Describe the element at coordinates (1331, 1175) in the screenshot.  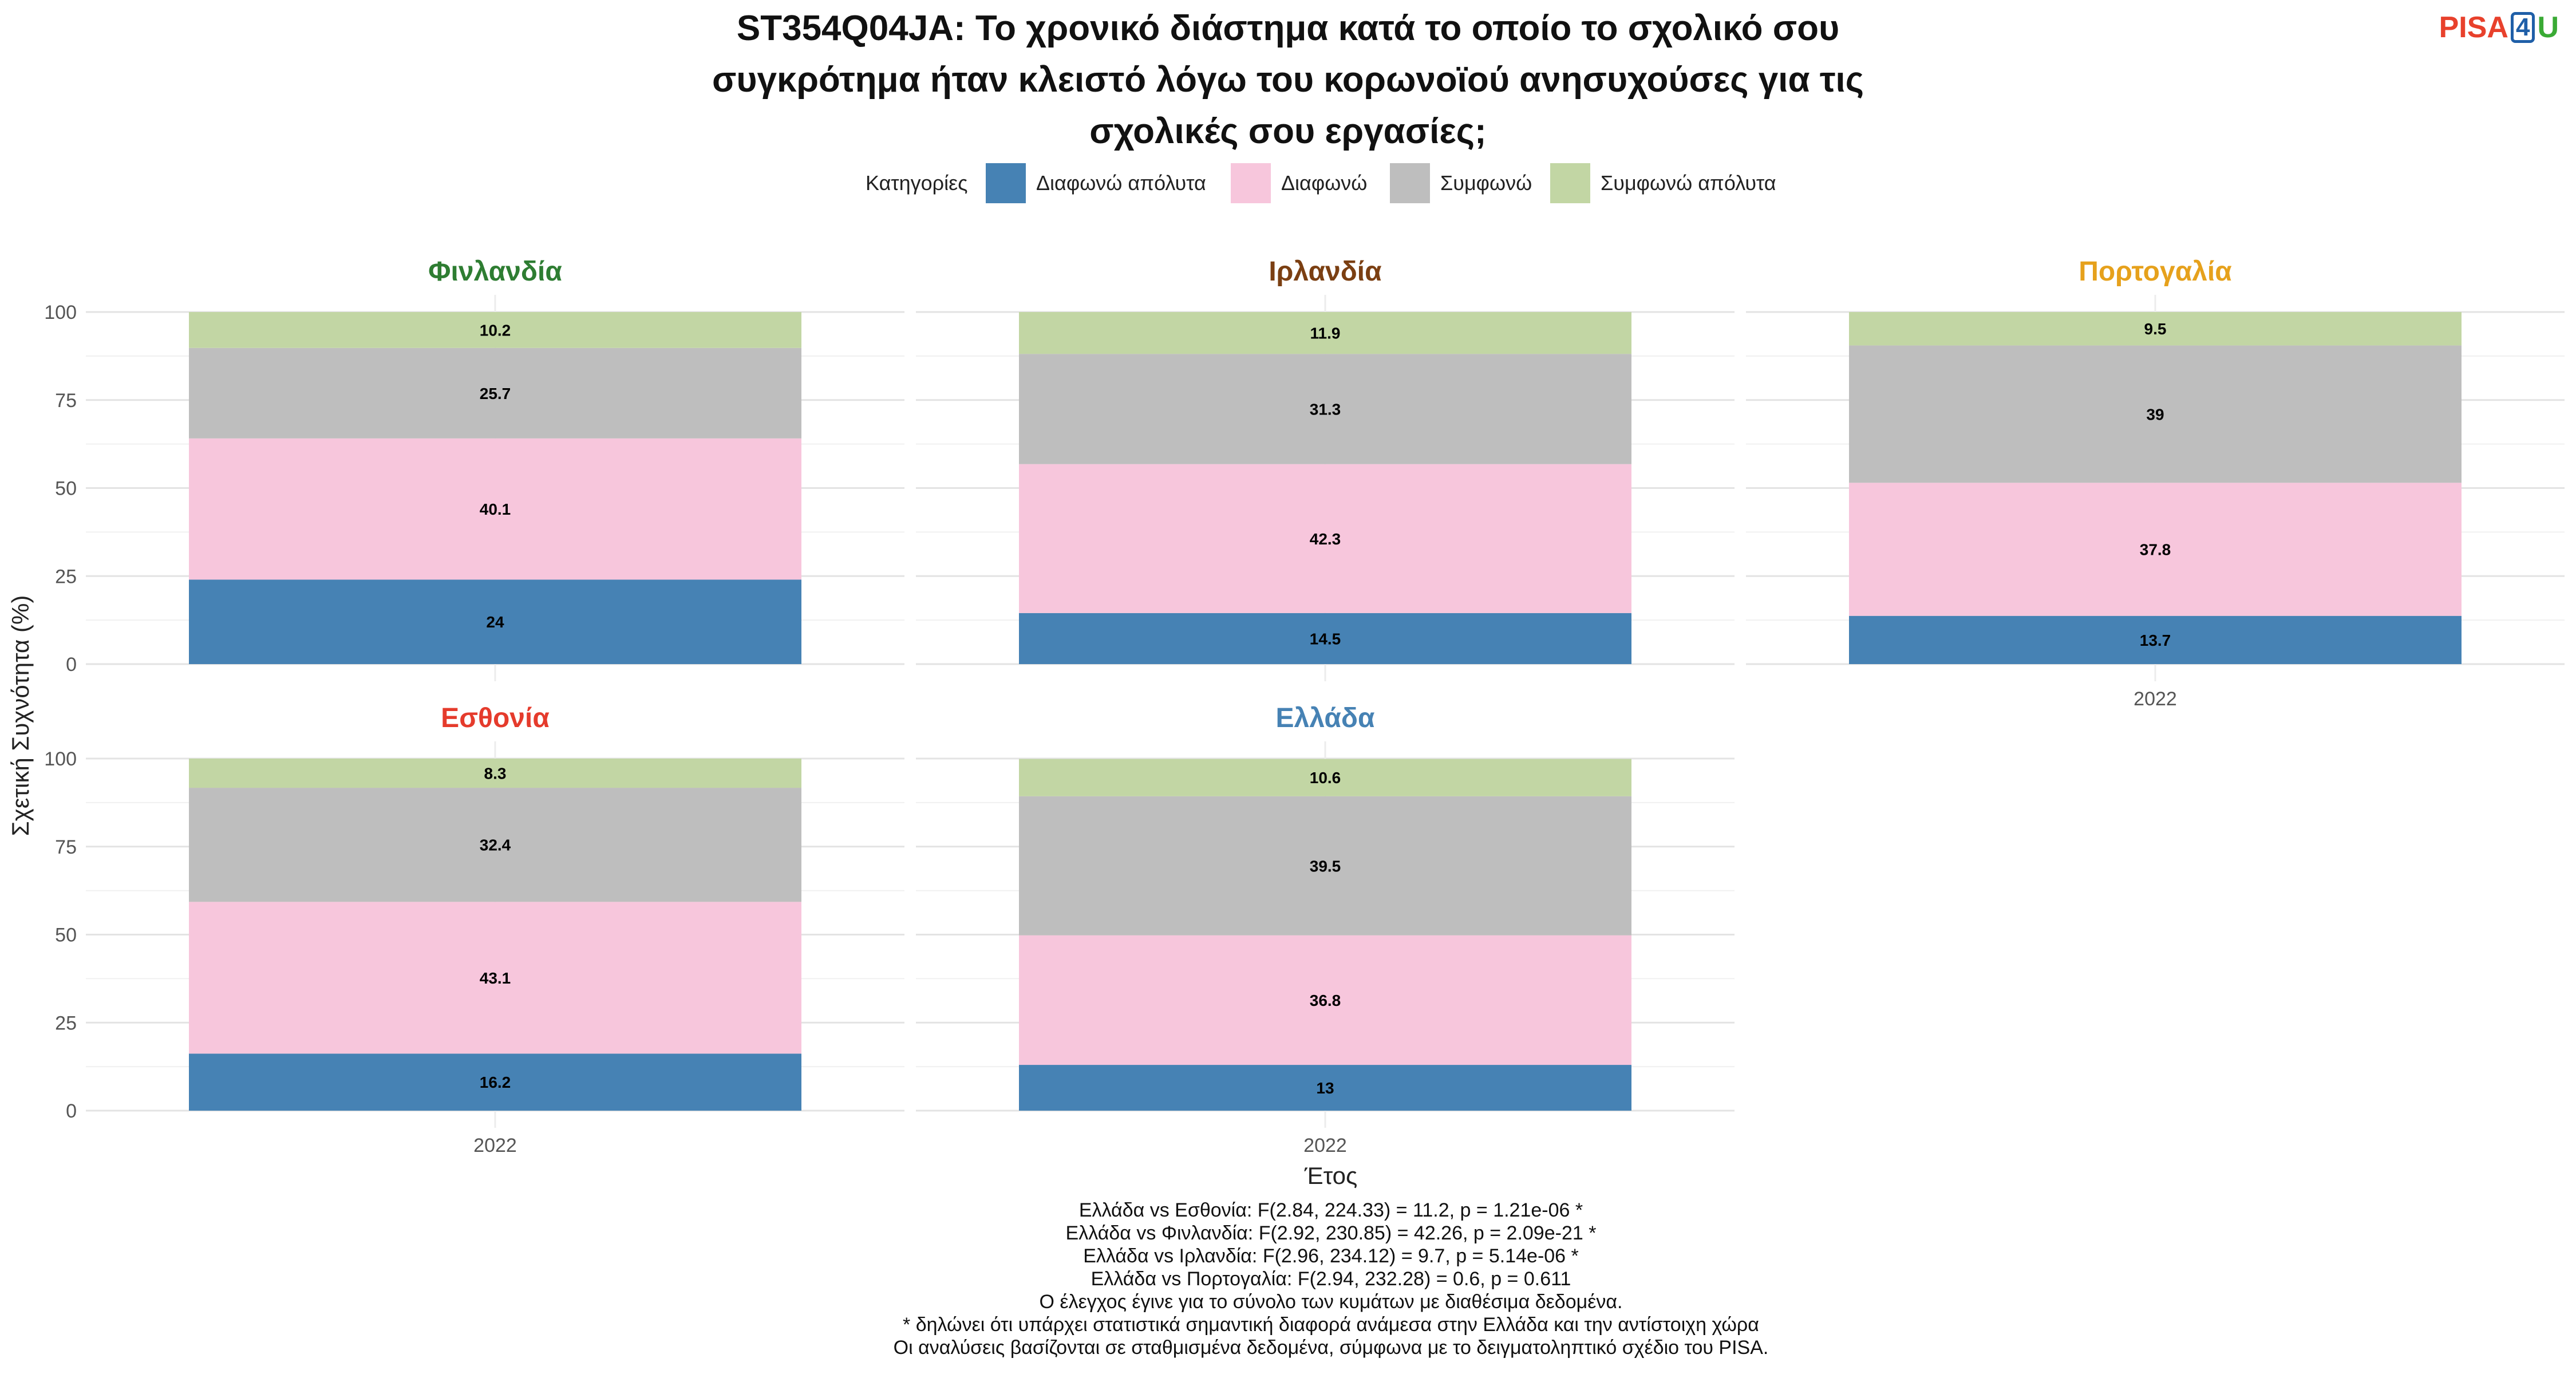
I see `x-axis-title: Έτος` at that location.